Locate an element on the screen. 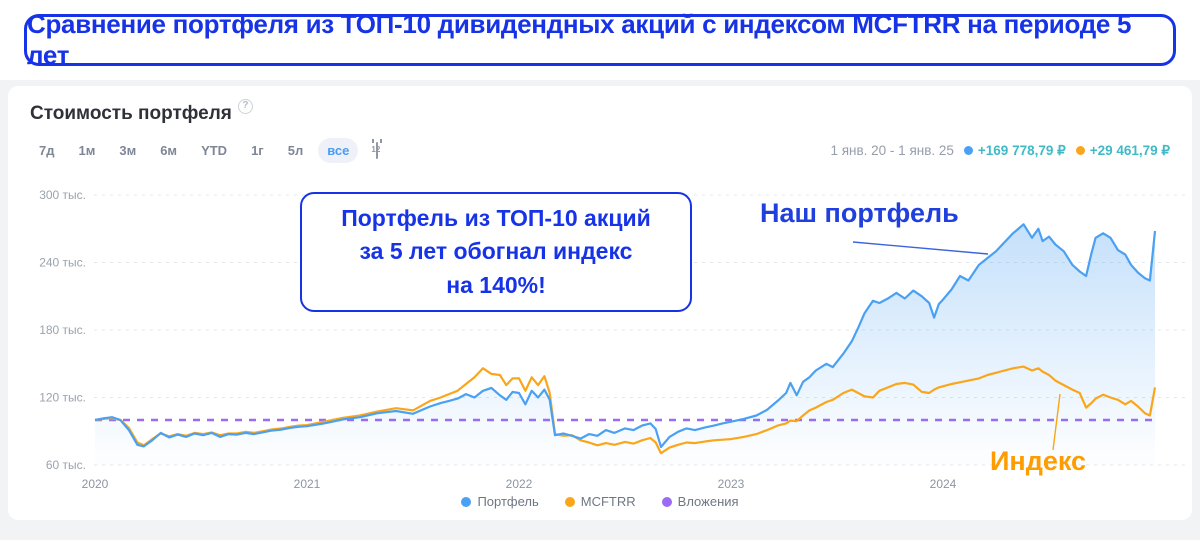  portfolio-annotation-label: Наш портфель is located at coordinates (859, 213).